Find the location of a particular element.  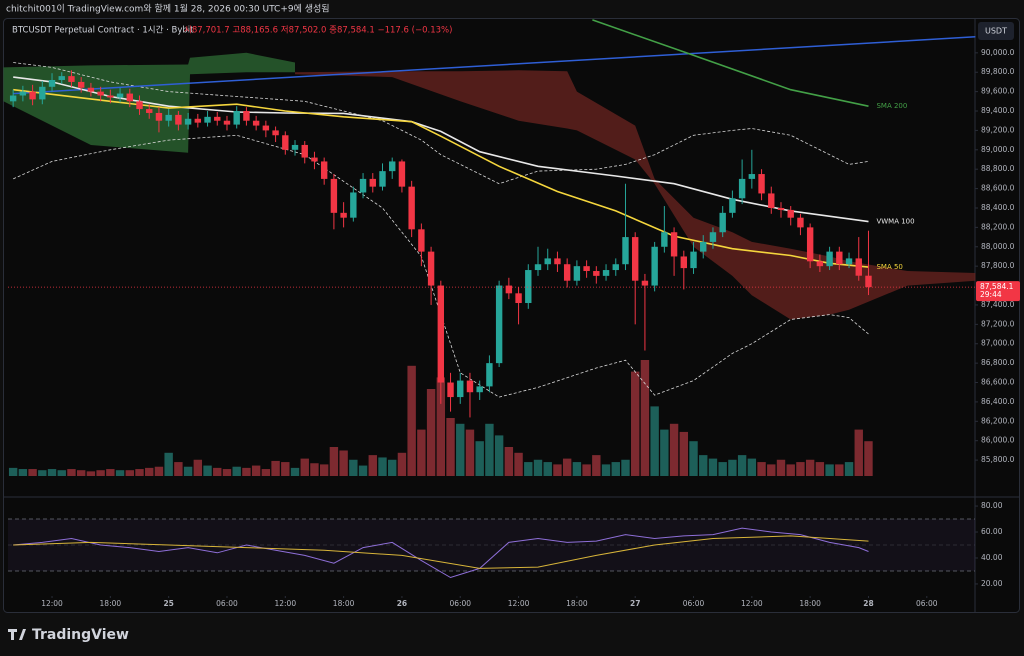

y-tick-label: 89,000.0 is located at coordinates (998, 149).